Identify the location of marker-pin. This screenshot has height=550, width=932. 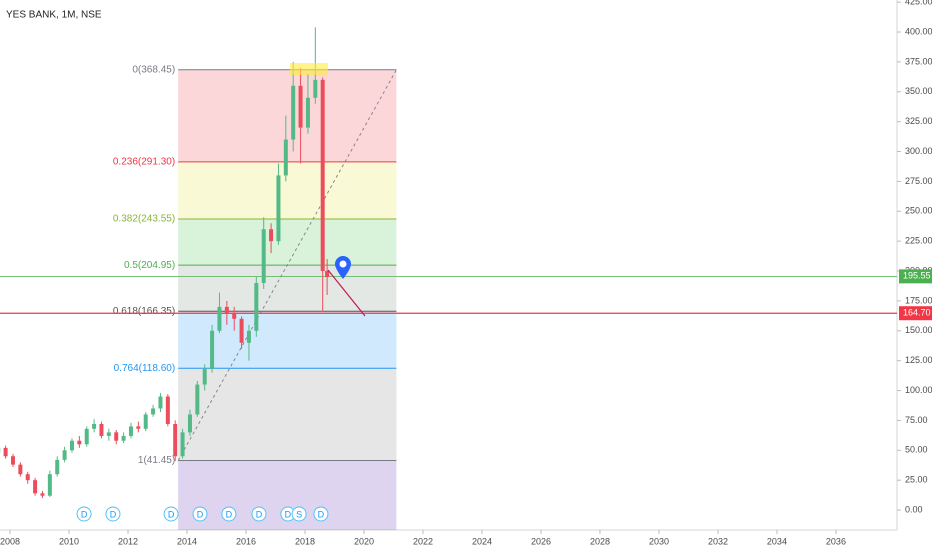
(343, 267).